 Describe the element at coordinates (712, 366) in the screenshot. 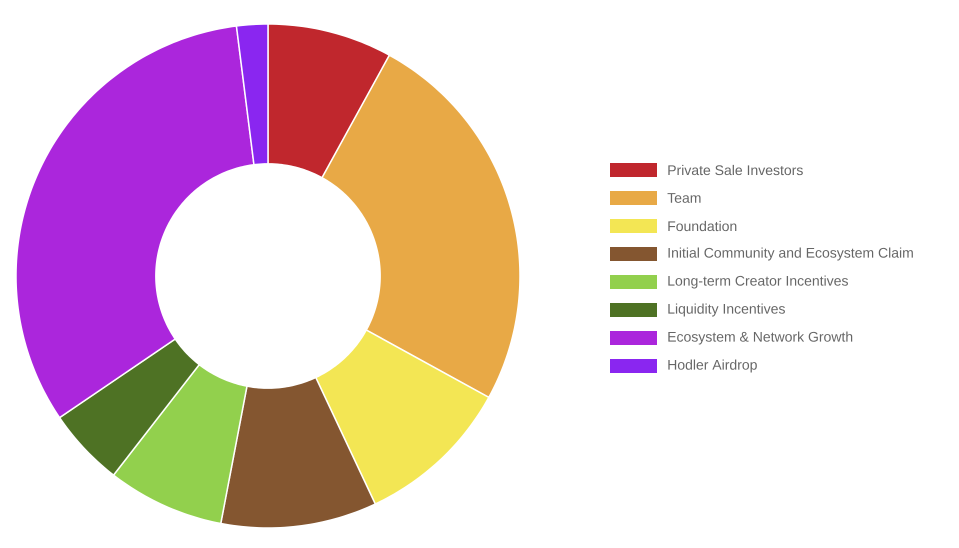

I see `legend-label: Hodler Airdrop` at that location.